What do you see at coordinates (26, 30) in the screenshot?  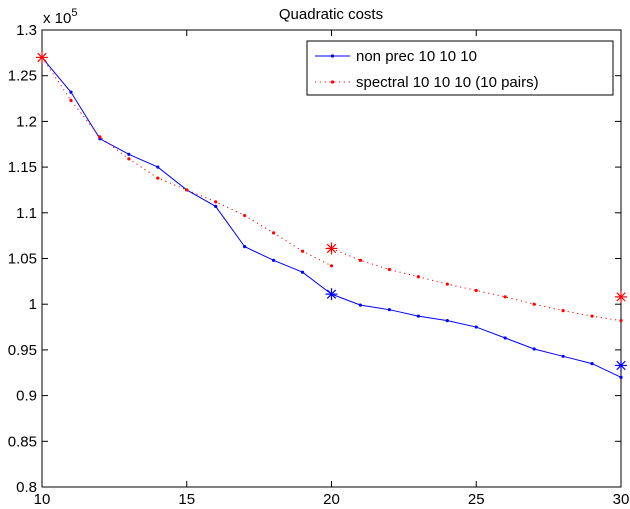 I see `y-tick-label: 1.3` at bounding box center [26, 30].